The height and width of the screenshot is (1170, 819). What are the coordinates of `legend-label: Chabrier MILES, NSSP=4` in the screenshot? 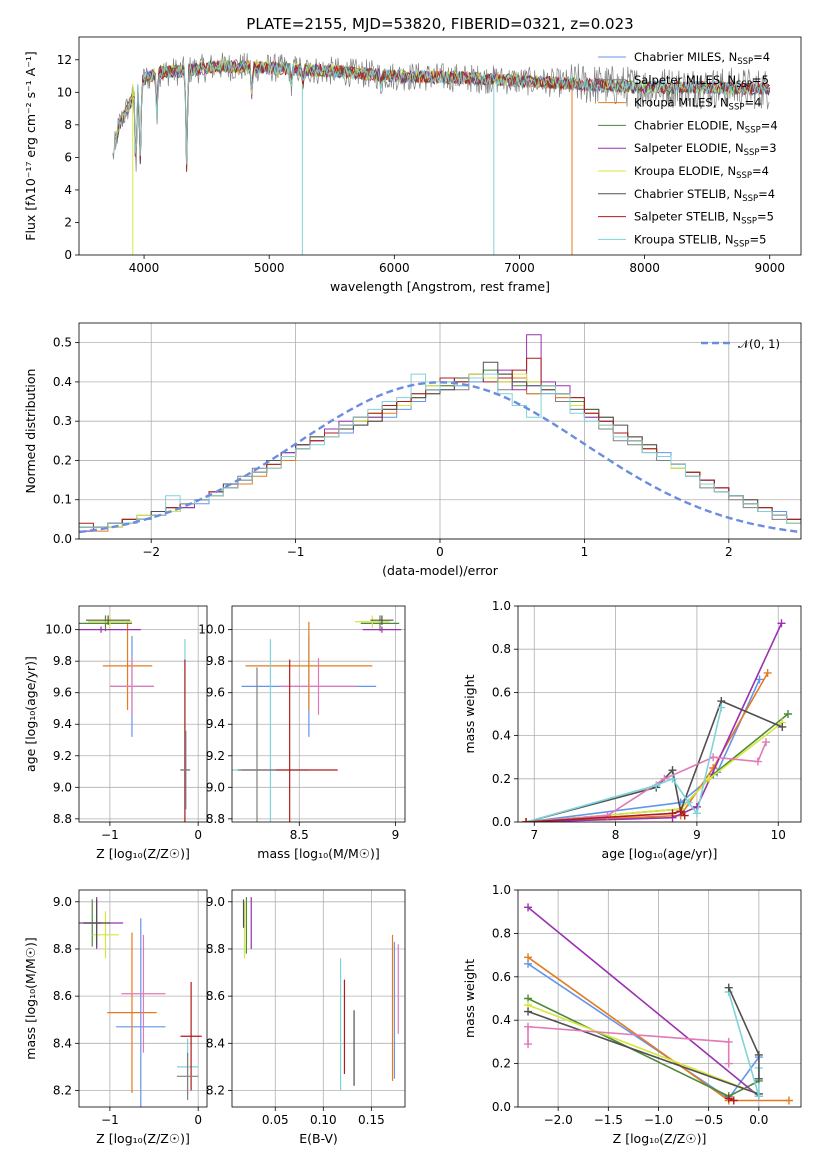 It's located at (702, 58).